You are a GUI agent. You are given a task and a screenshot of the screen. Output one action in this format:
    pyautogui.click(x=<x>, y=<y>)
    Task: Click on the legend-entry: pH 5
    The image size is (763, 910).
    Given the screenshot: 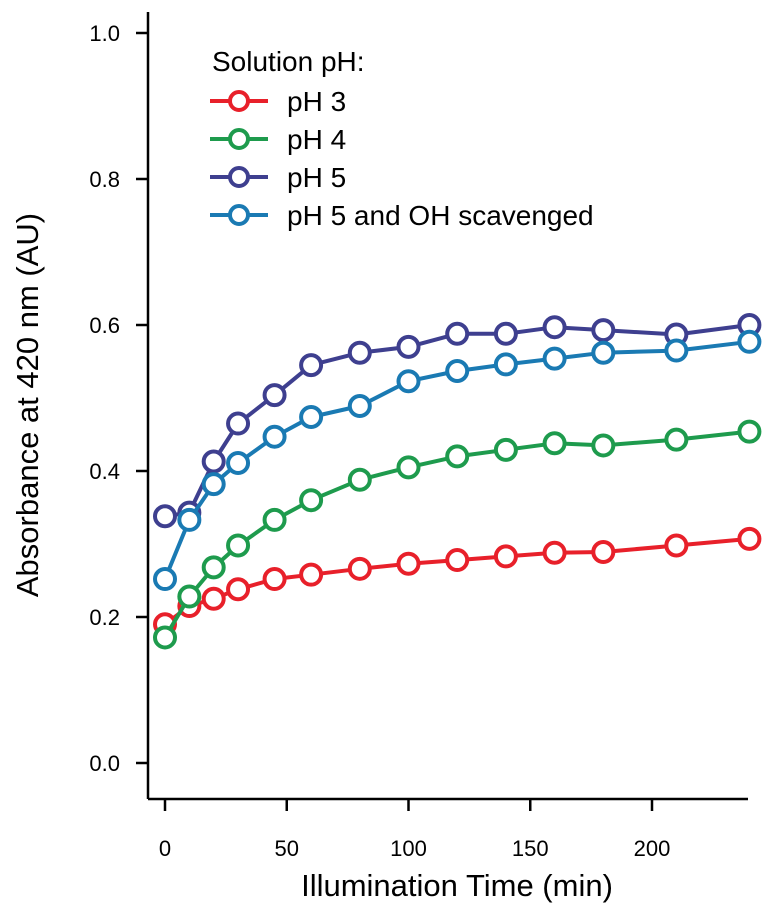 What is the action you would take?
    pyautogui.click(x=278, y=177)
    